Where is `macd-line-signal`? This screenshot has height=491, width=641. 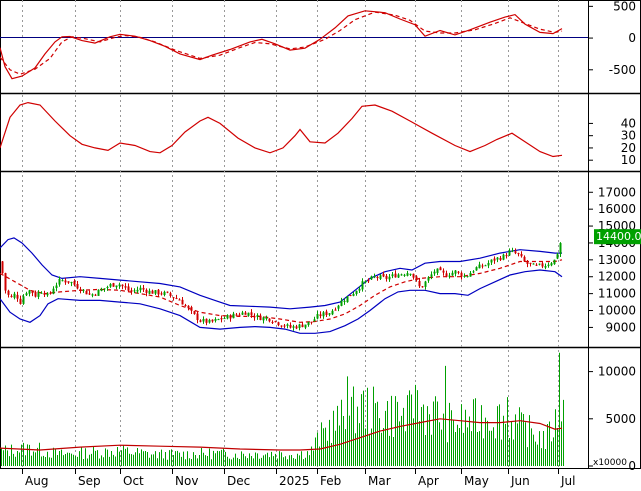 macd-line-signal is located at coordinates (281, 43).